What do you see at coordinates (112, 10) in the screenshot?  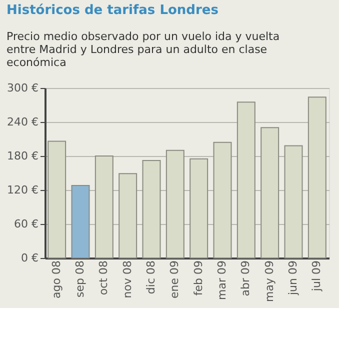 I see `chart-title: Históricos de tarifas Londres` at bounding box center [112, 10].